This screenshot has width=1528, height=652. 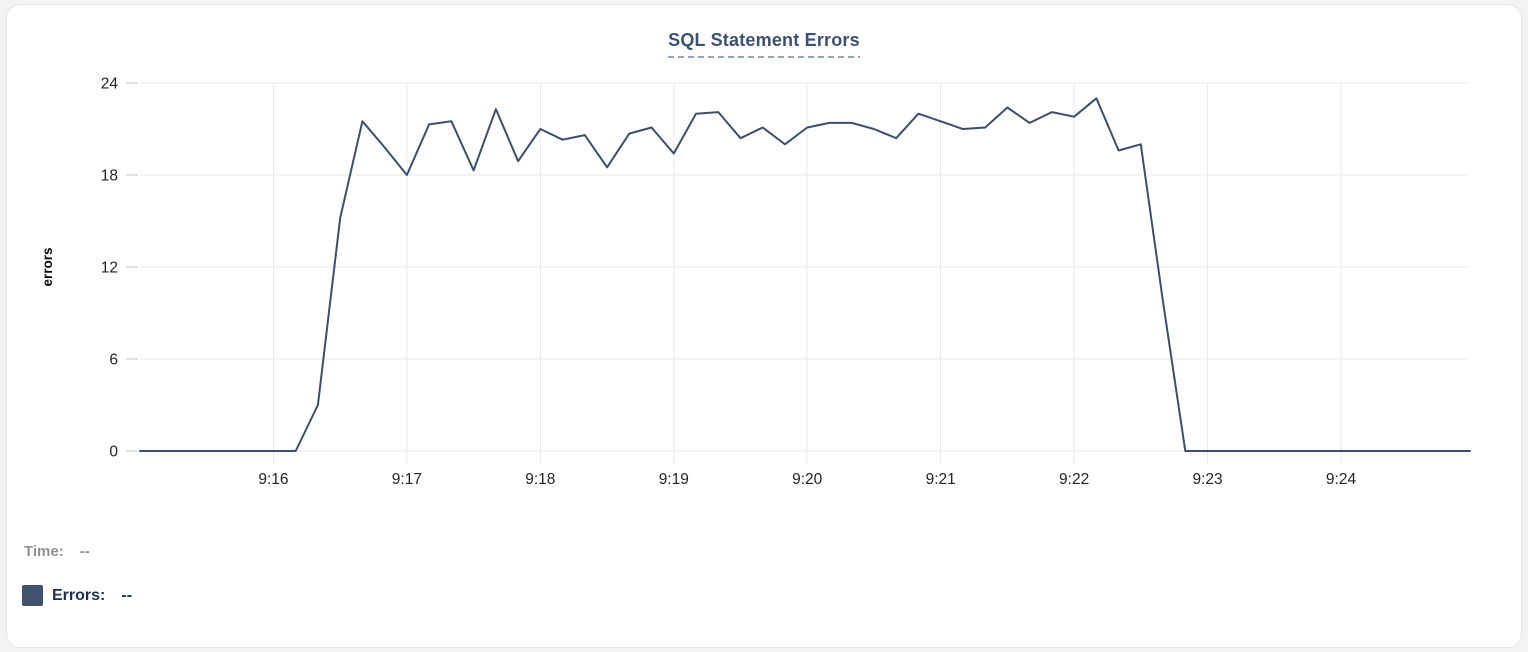 I want to click on x-tick-label: 9:19, so click(x=674, y=479).